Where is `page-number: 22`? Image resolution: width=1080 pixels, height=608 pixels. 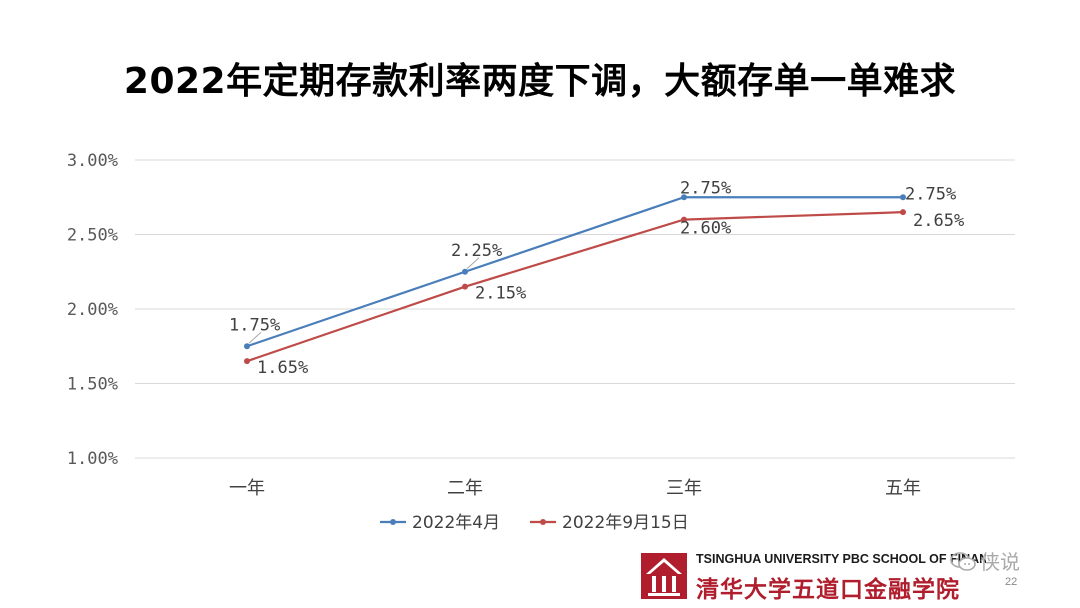
page-number: 22 is located at coordinates (1011, 582).